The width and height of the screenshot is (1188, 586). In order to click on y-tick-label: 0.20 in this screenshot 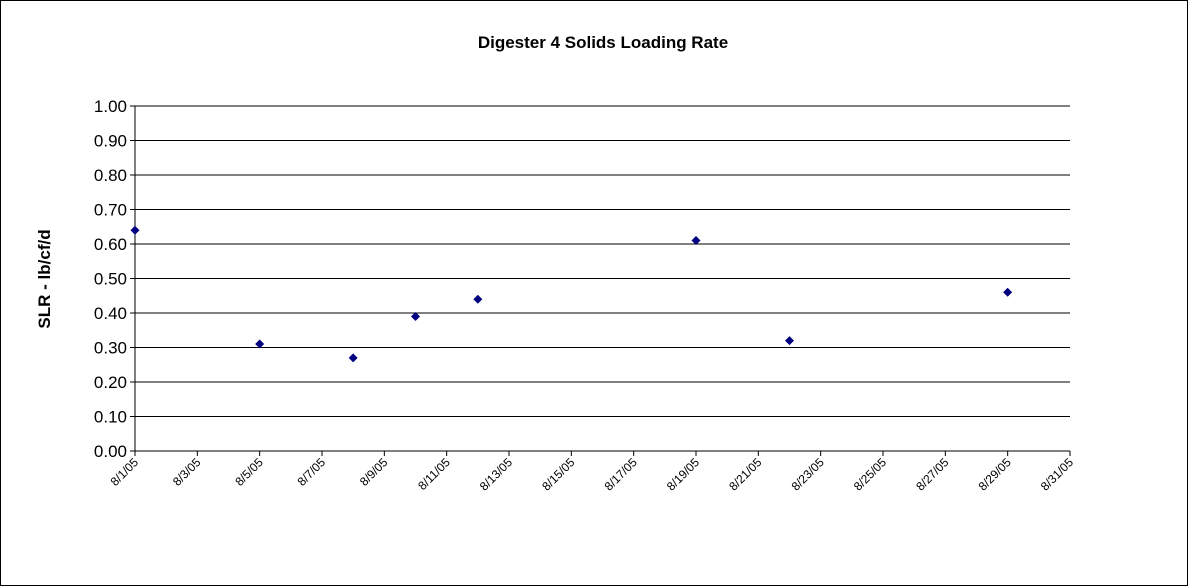, I will do `click(110, 382)`.